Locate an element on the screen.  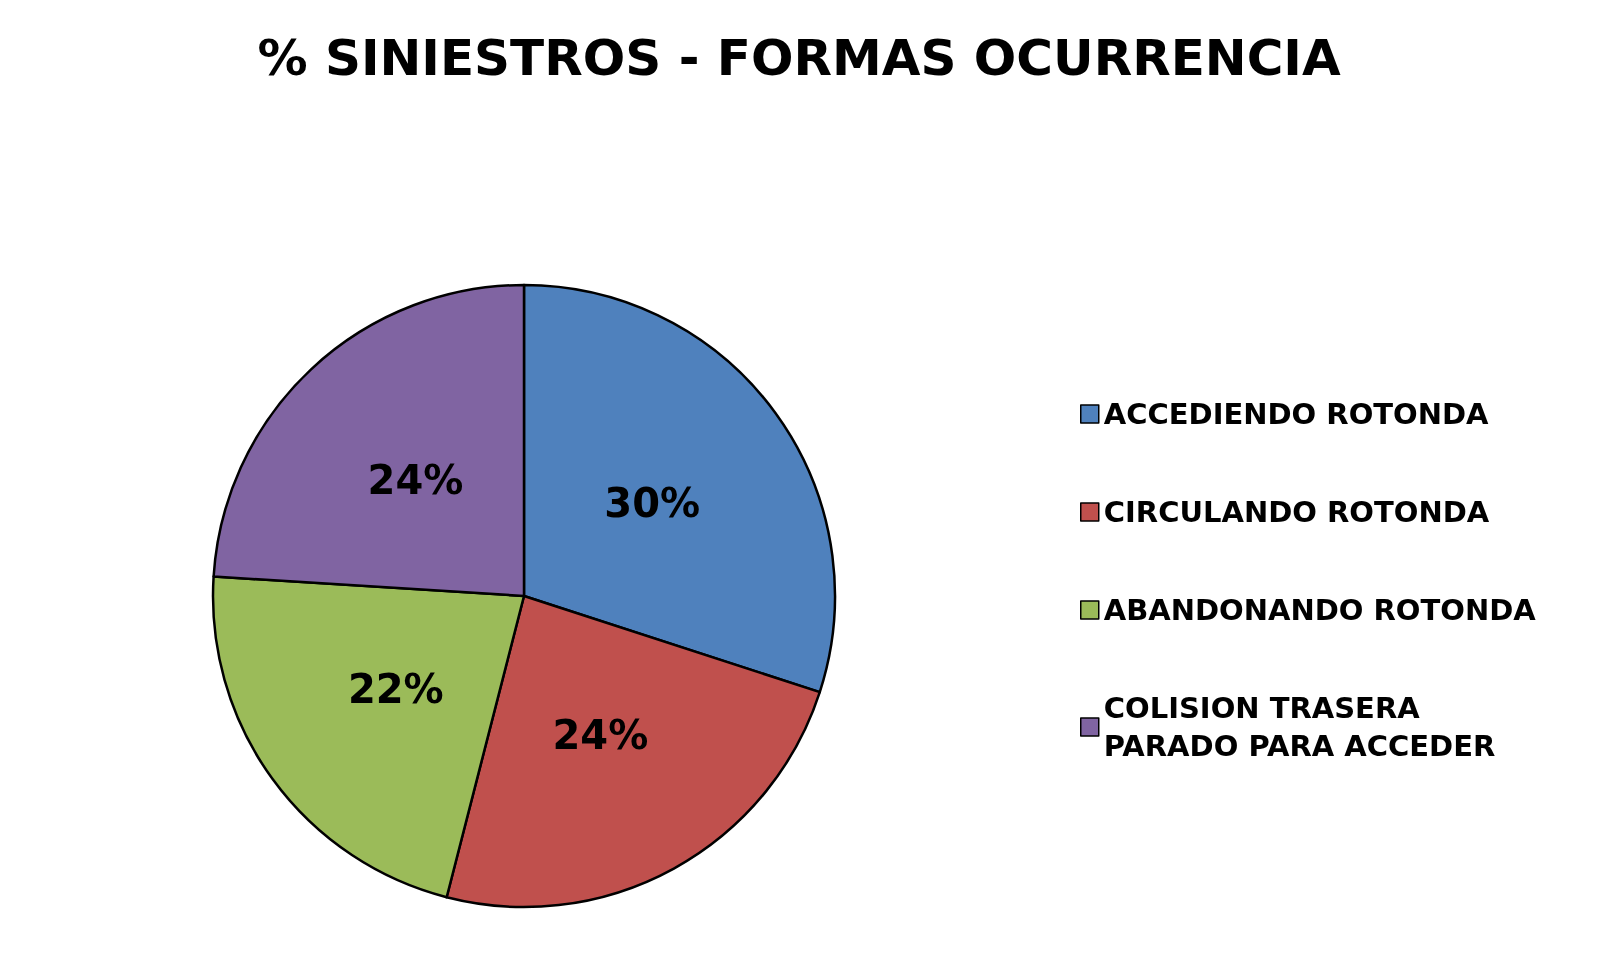
legend-label: ACCEDIENDO ROTONDA is located at coordinates (1296, 414).